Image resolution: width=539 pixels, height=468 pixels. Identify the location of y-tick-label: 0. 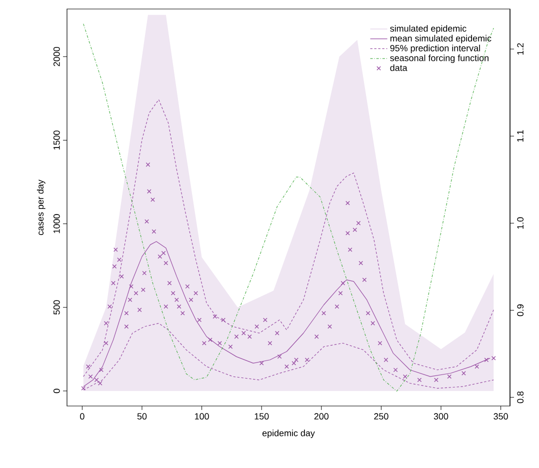
(56, 391).